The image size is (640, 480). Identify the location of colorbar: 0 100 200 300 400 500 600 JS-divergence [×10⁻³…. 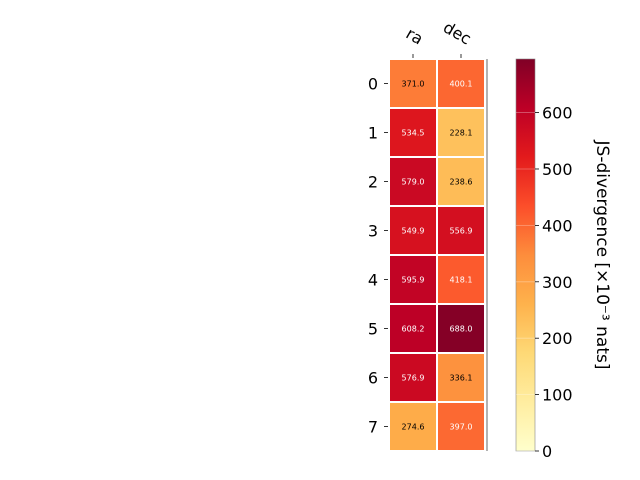
(563, 259).